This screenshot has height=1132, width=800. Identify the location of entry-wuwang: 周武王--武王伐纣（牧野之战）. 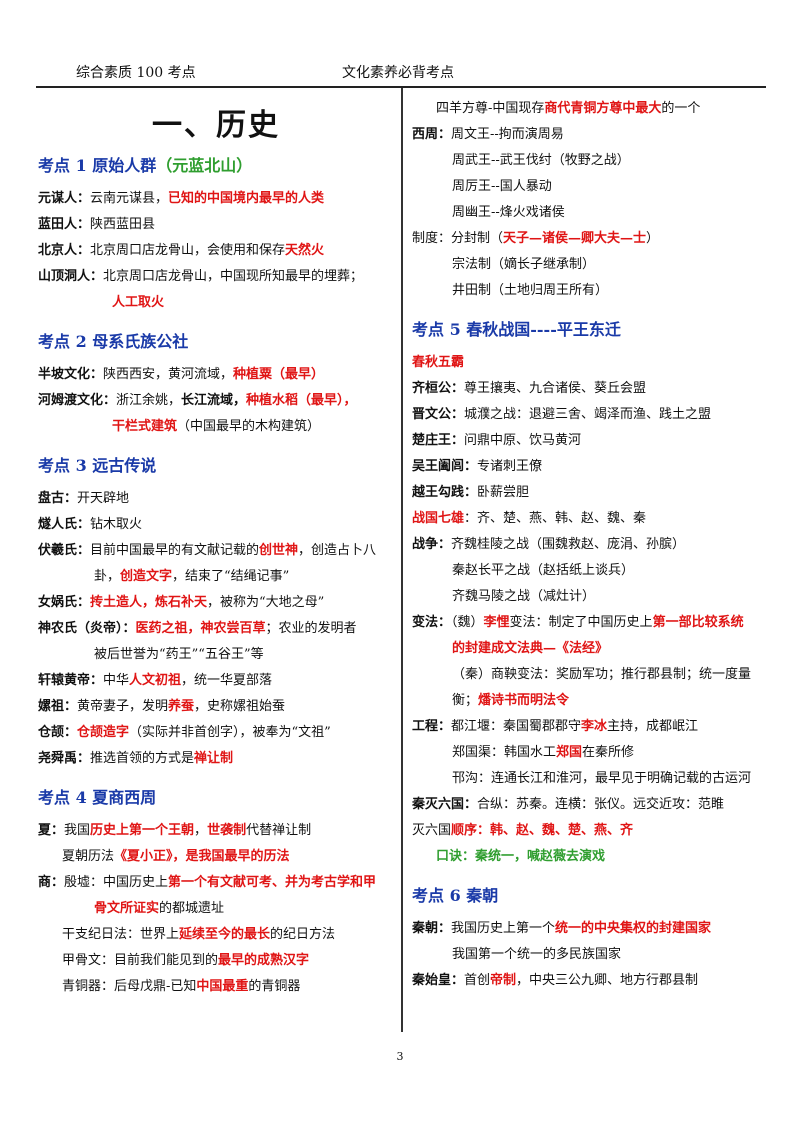
(592, 161).